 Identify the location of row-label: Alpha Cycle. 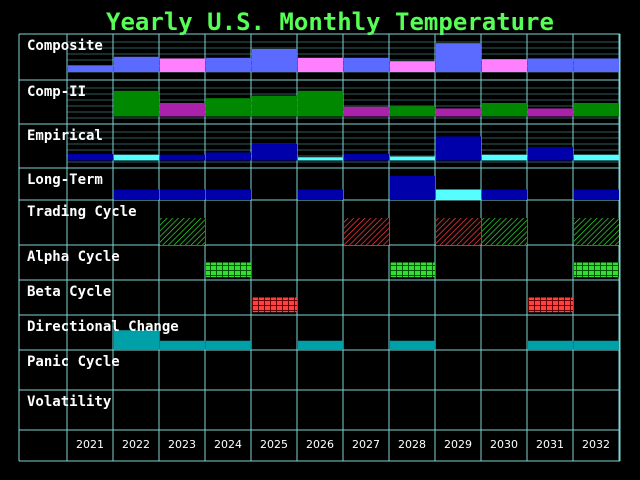
(73, 257).